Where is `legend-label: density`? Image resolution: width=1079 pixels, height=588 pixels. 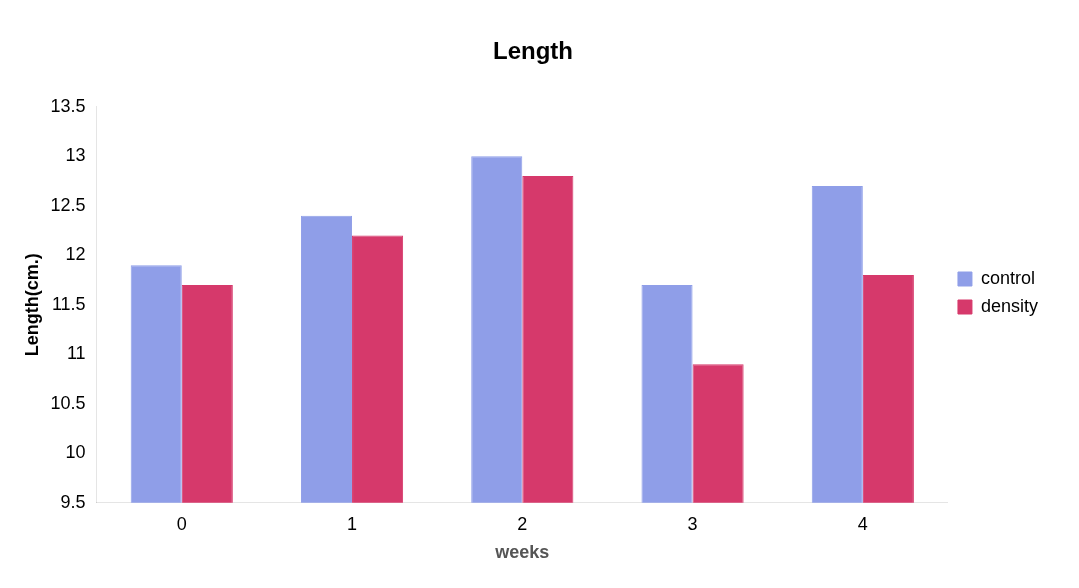
legend-label: density is located at coordinates (1009, 305).